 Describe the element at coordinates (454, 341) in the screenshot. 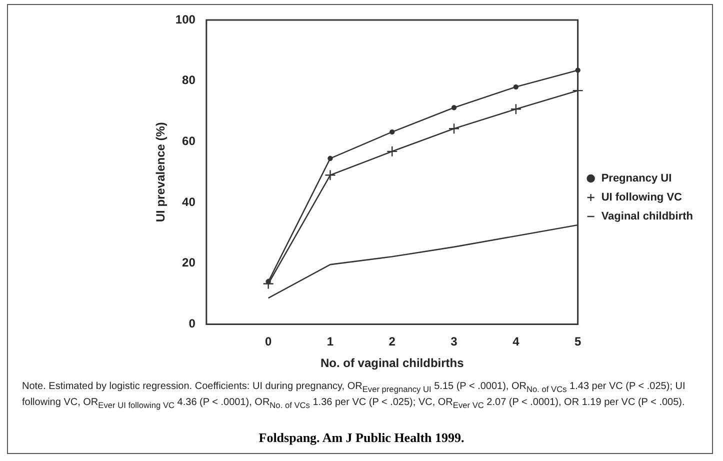

I see `x-tick-label: 3` at that location.